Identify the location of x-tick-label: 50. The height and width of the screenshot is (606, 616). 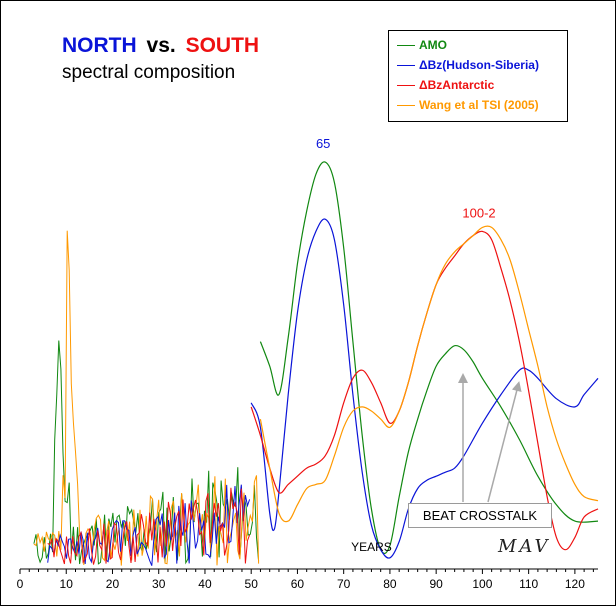
(252, 584).